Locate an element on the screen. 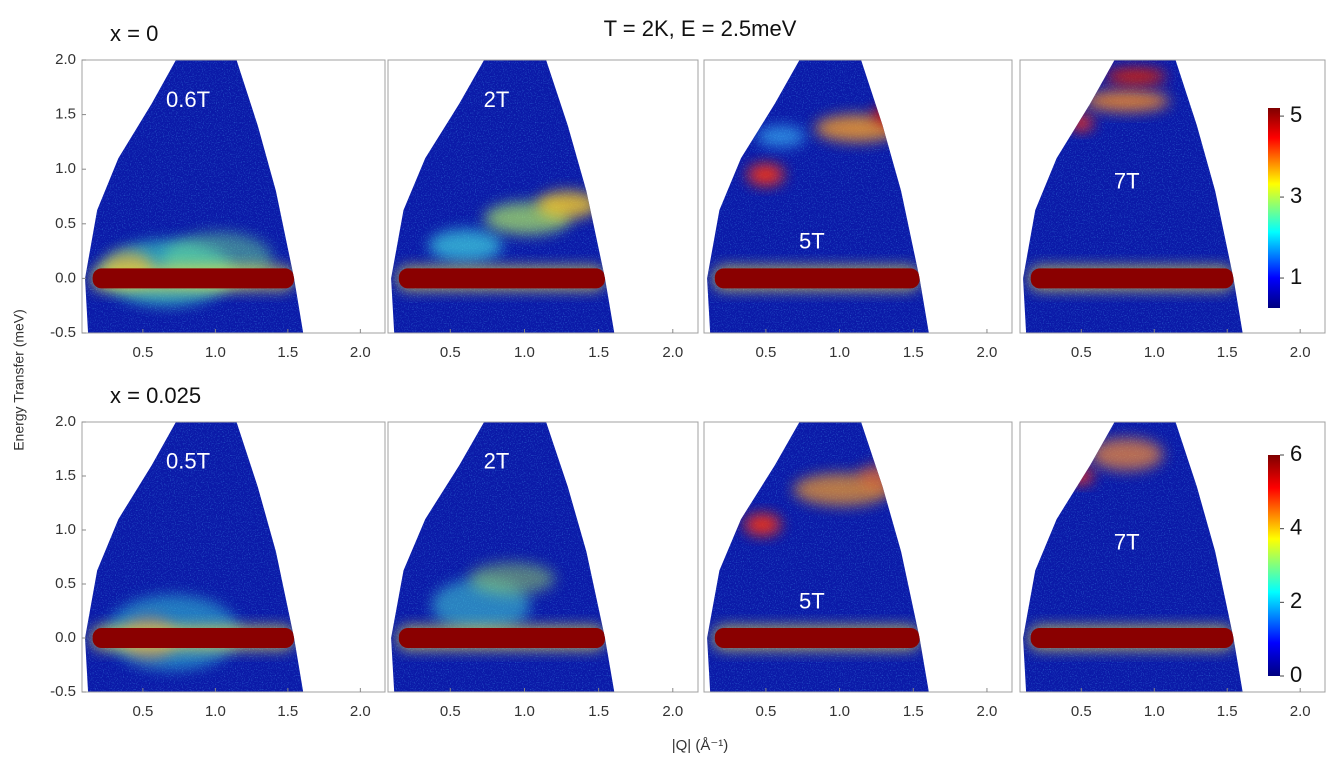 The width and height of the screenshot is (1336, 768). colorbar-tick-label: 0 is located at coordinates (1296, 674).